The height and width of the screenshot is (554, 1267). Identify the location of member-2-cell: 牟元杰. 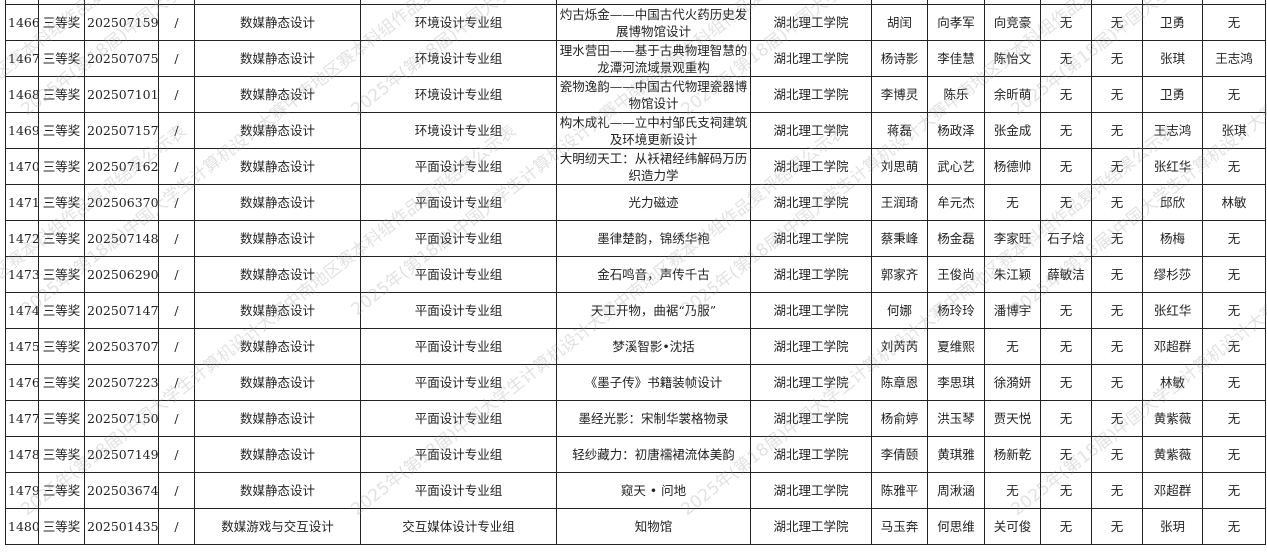
(956, 202).